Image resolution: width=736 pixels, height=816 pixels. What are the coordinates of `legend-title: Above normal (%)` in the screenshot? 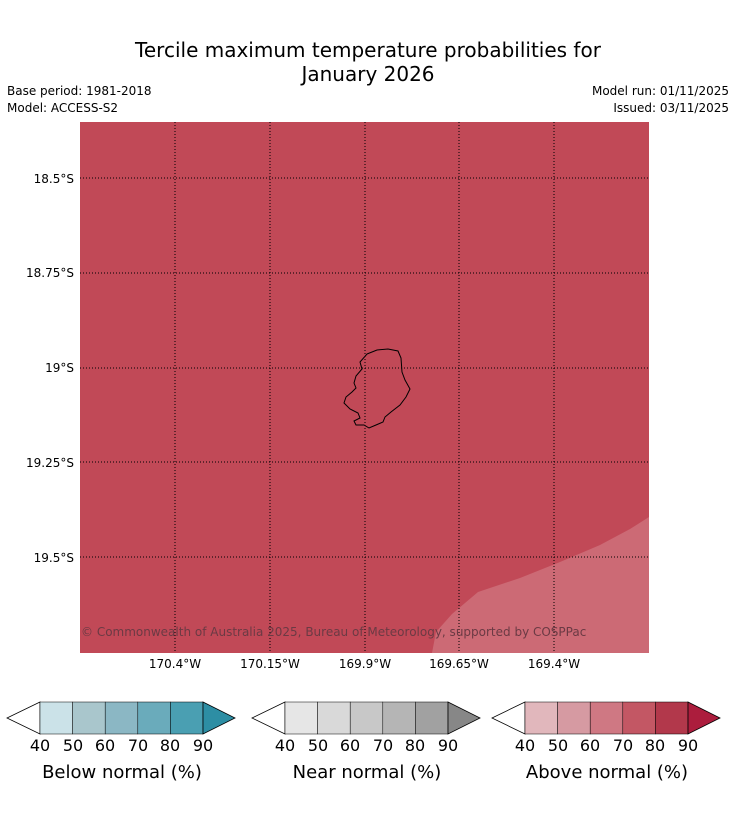 It's located at (607, 772).